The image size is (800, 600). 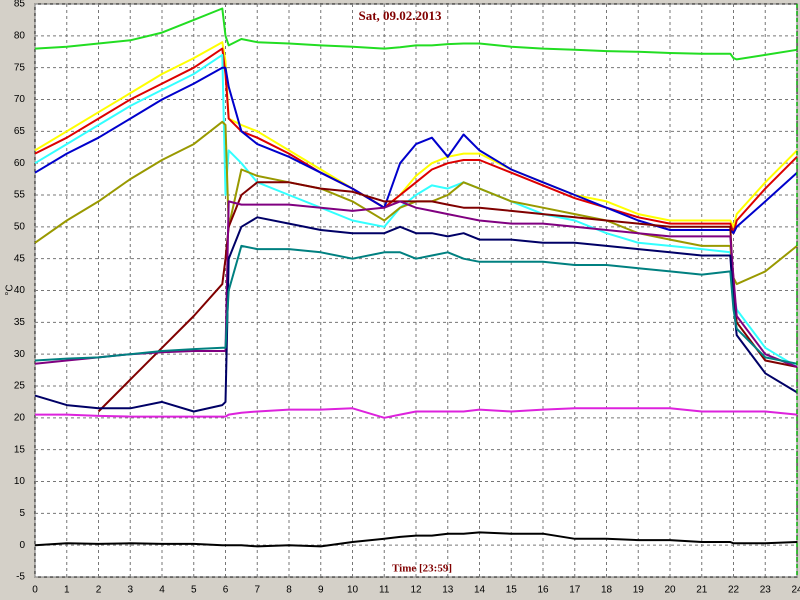 I want to click on x-tick-label: 15, so click(x=512, y=590).